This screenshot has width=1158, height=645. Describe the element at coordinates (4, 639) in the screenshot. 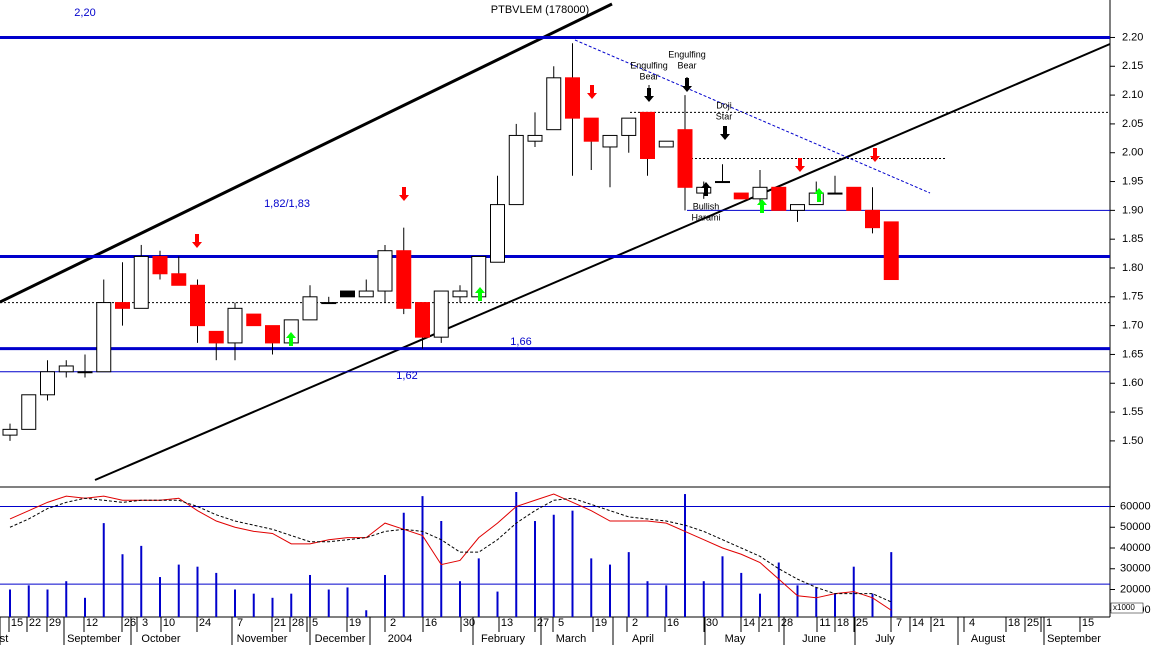

I see `month-label: st` at that location.